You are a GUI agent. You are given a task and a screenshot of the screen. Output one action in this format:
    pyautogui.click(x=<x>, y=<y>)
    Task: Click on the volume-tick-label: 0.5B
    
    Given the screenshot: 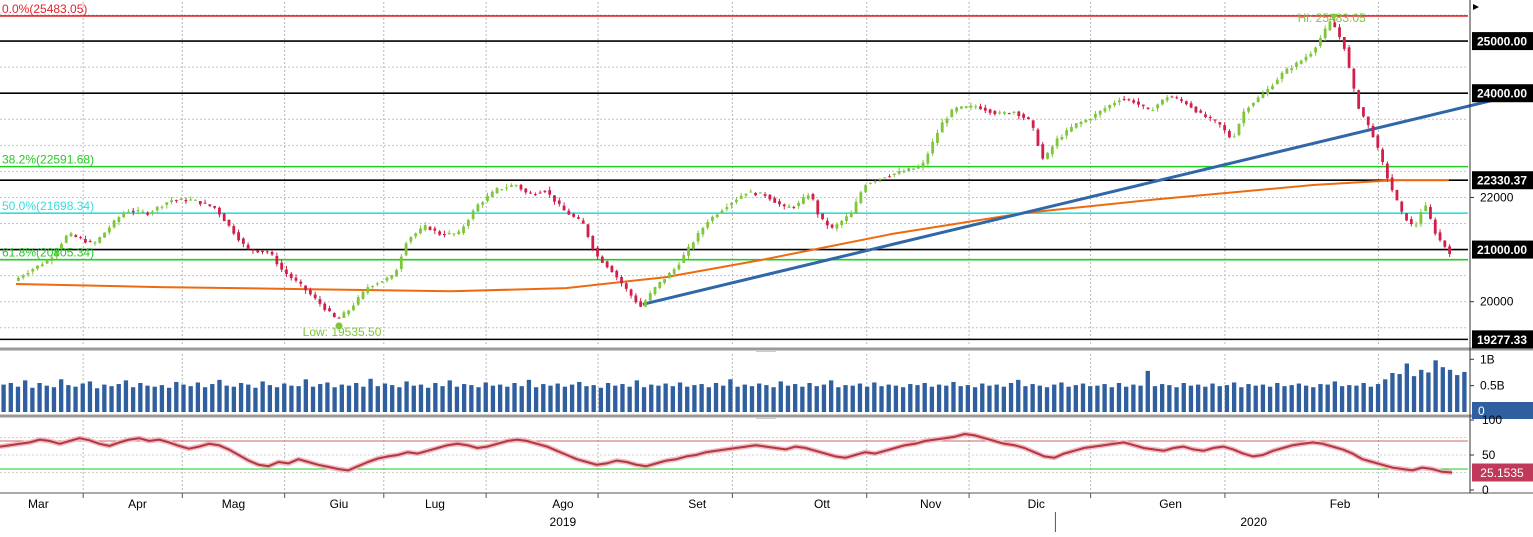 What is the action you would take?
    pyautogui.click(x=1492, y=386)
    